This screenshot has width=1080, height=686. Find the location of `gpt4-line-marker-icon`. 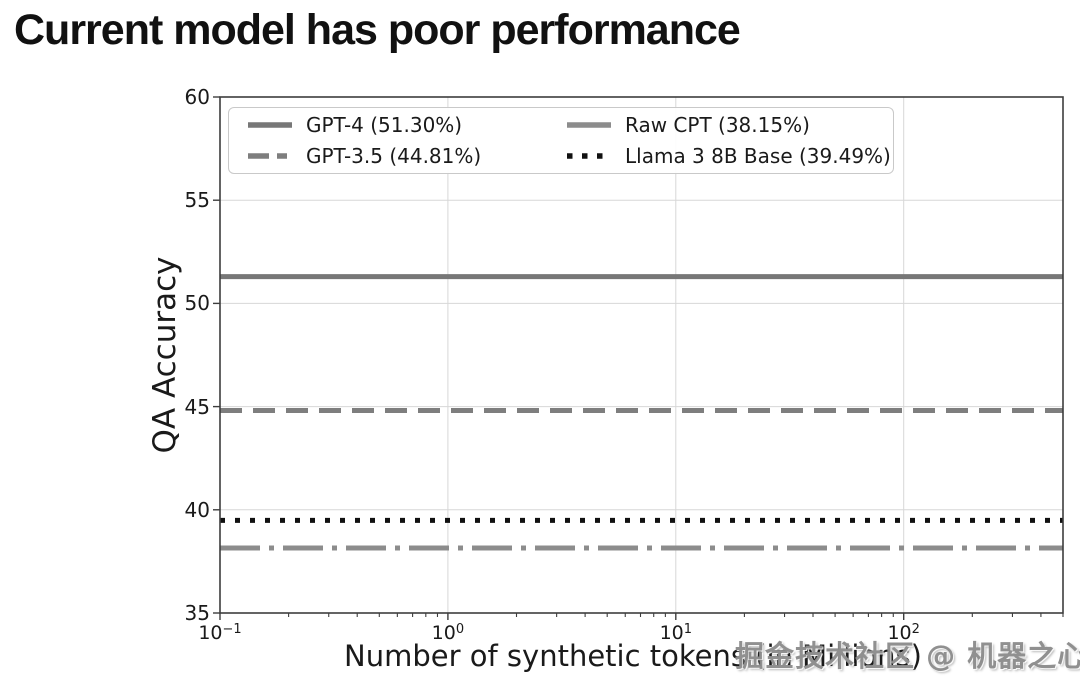

gpt4-line-marker-icon is located at coordinates (270, 125).